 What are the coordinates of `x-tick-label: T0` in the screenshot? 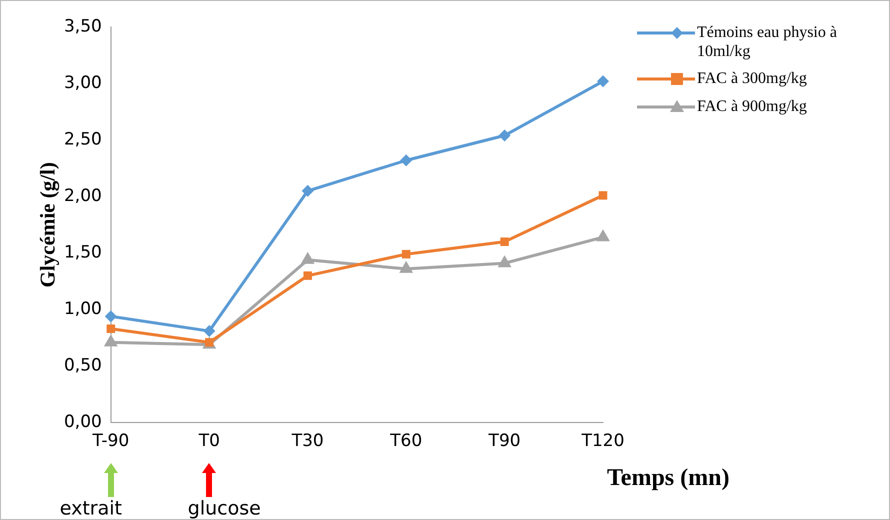 It's located at (209, 441).